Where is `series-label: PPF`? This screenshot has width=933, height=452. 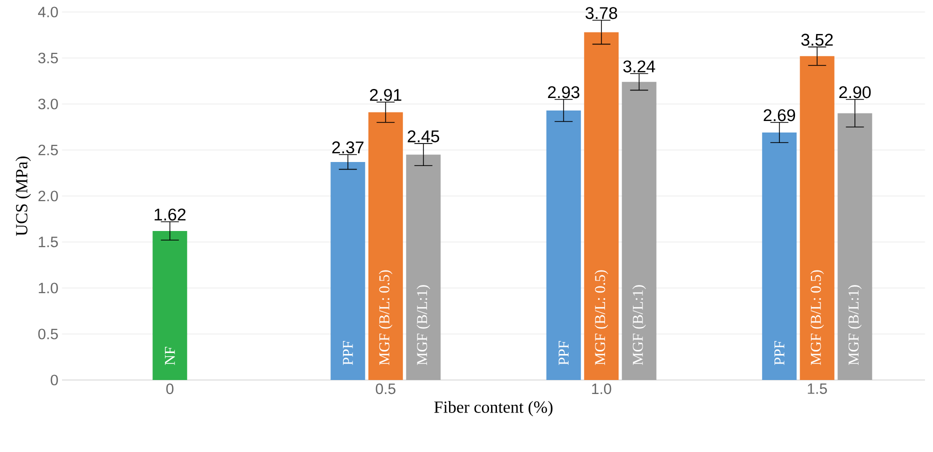 series-label: PPF is located at coordinates (779, 353).